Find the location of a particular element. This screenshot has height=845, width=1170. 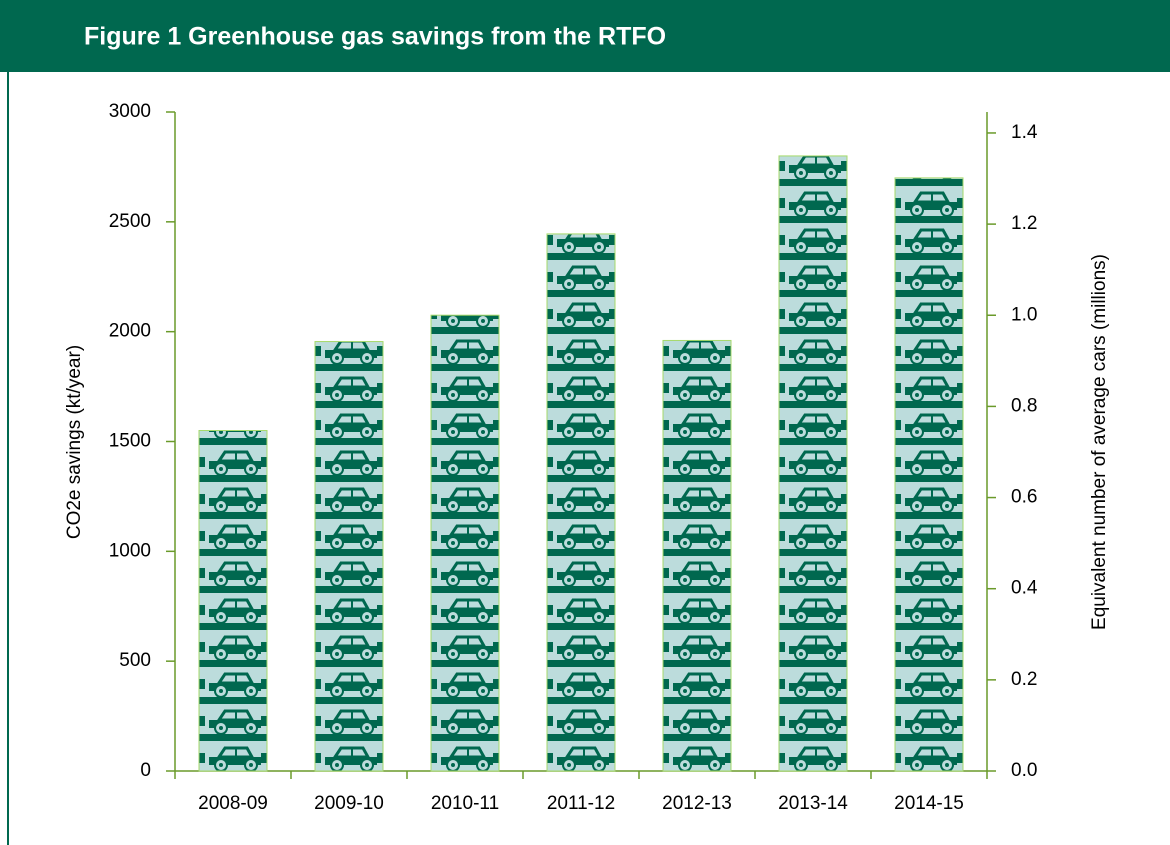

y2-tick-label: 0.6 is located at coordinates (1024, 497).